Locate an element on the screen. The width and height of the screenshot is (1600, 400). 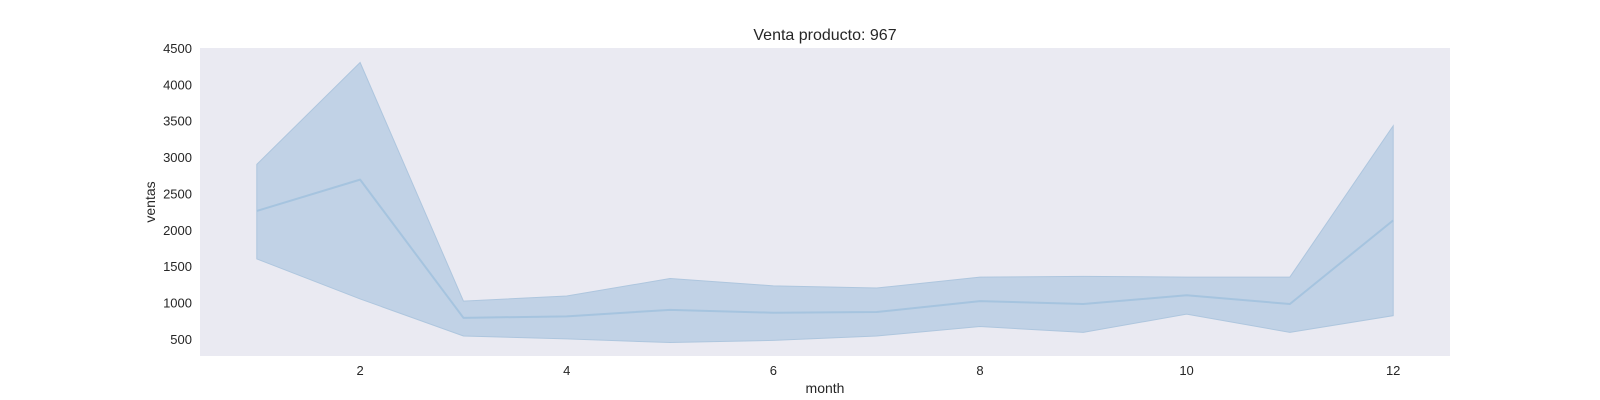
x-axis-ticks: 2 4 6 8 10 12 is located at coordinates (879, 370).